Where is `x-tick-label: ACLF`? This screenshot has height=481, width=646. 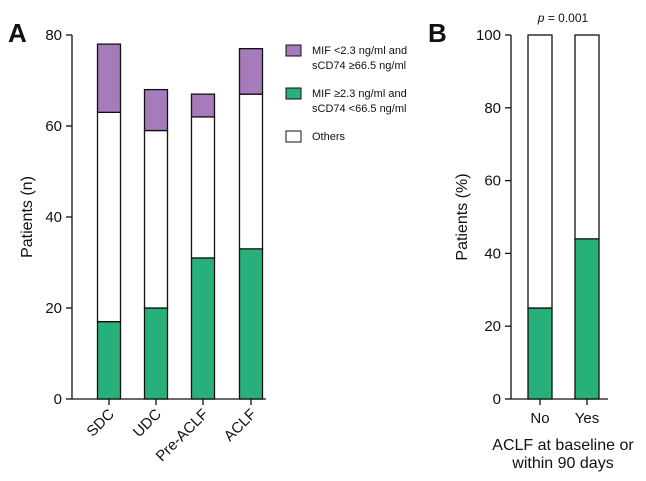 x-tick-label: ACLF is located at coordinates (240, 425).